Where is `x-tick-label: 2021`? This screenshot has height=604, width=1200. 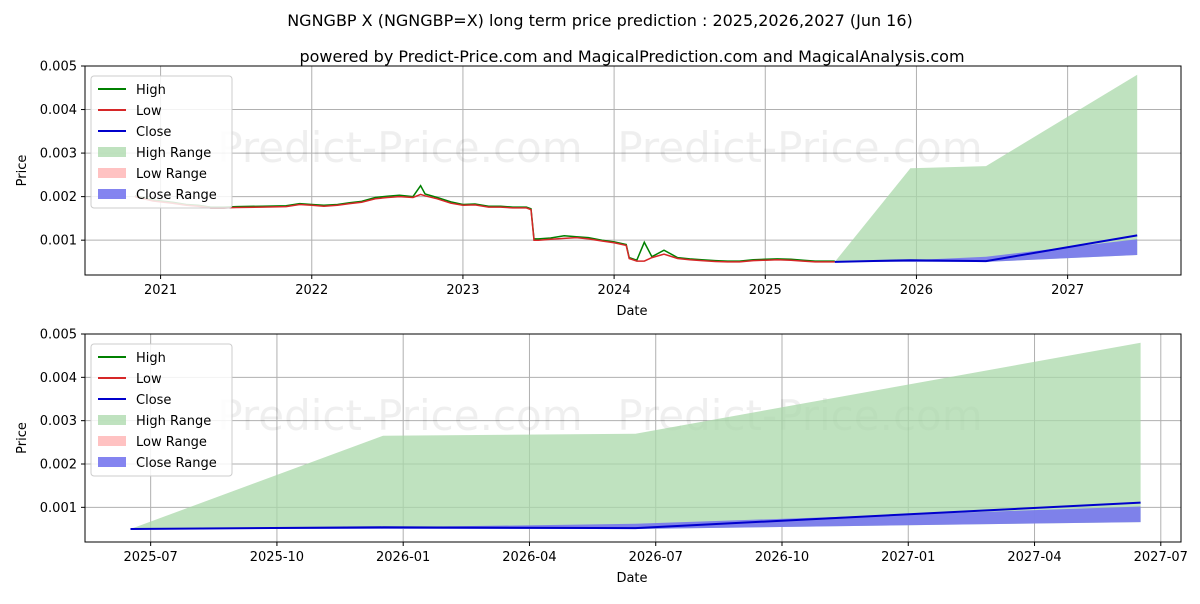
x-tick-label: 2021 is located at coordinates (160, 290).